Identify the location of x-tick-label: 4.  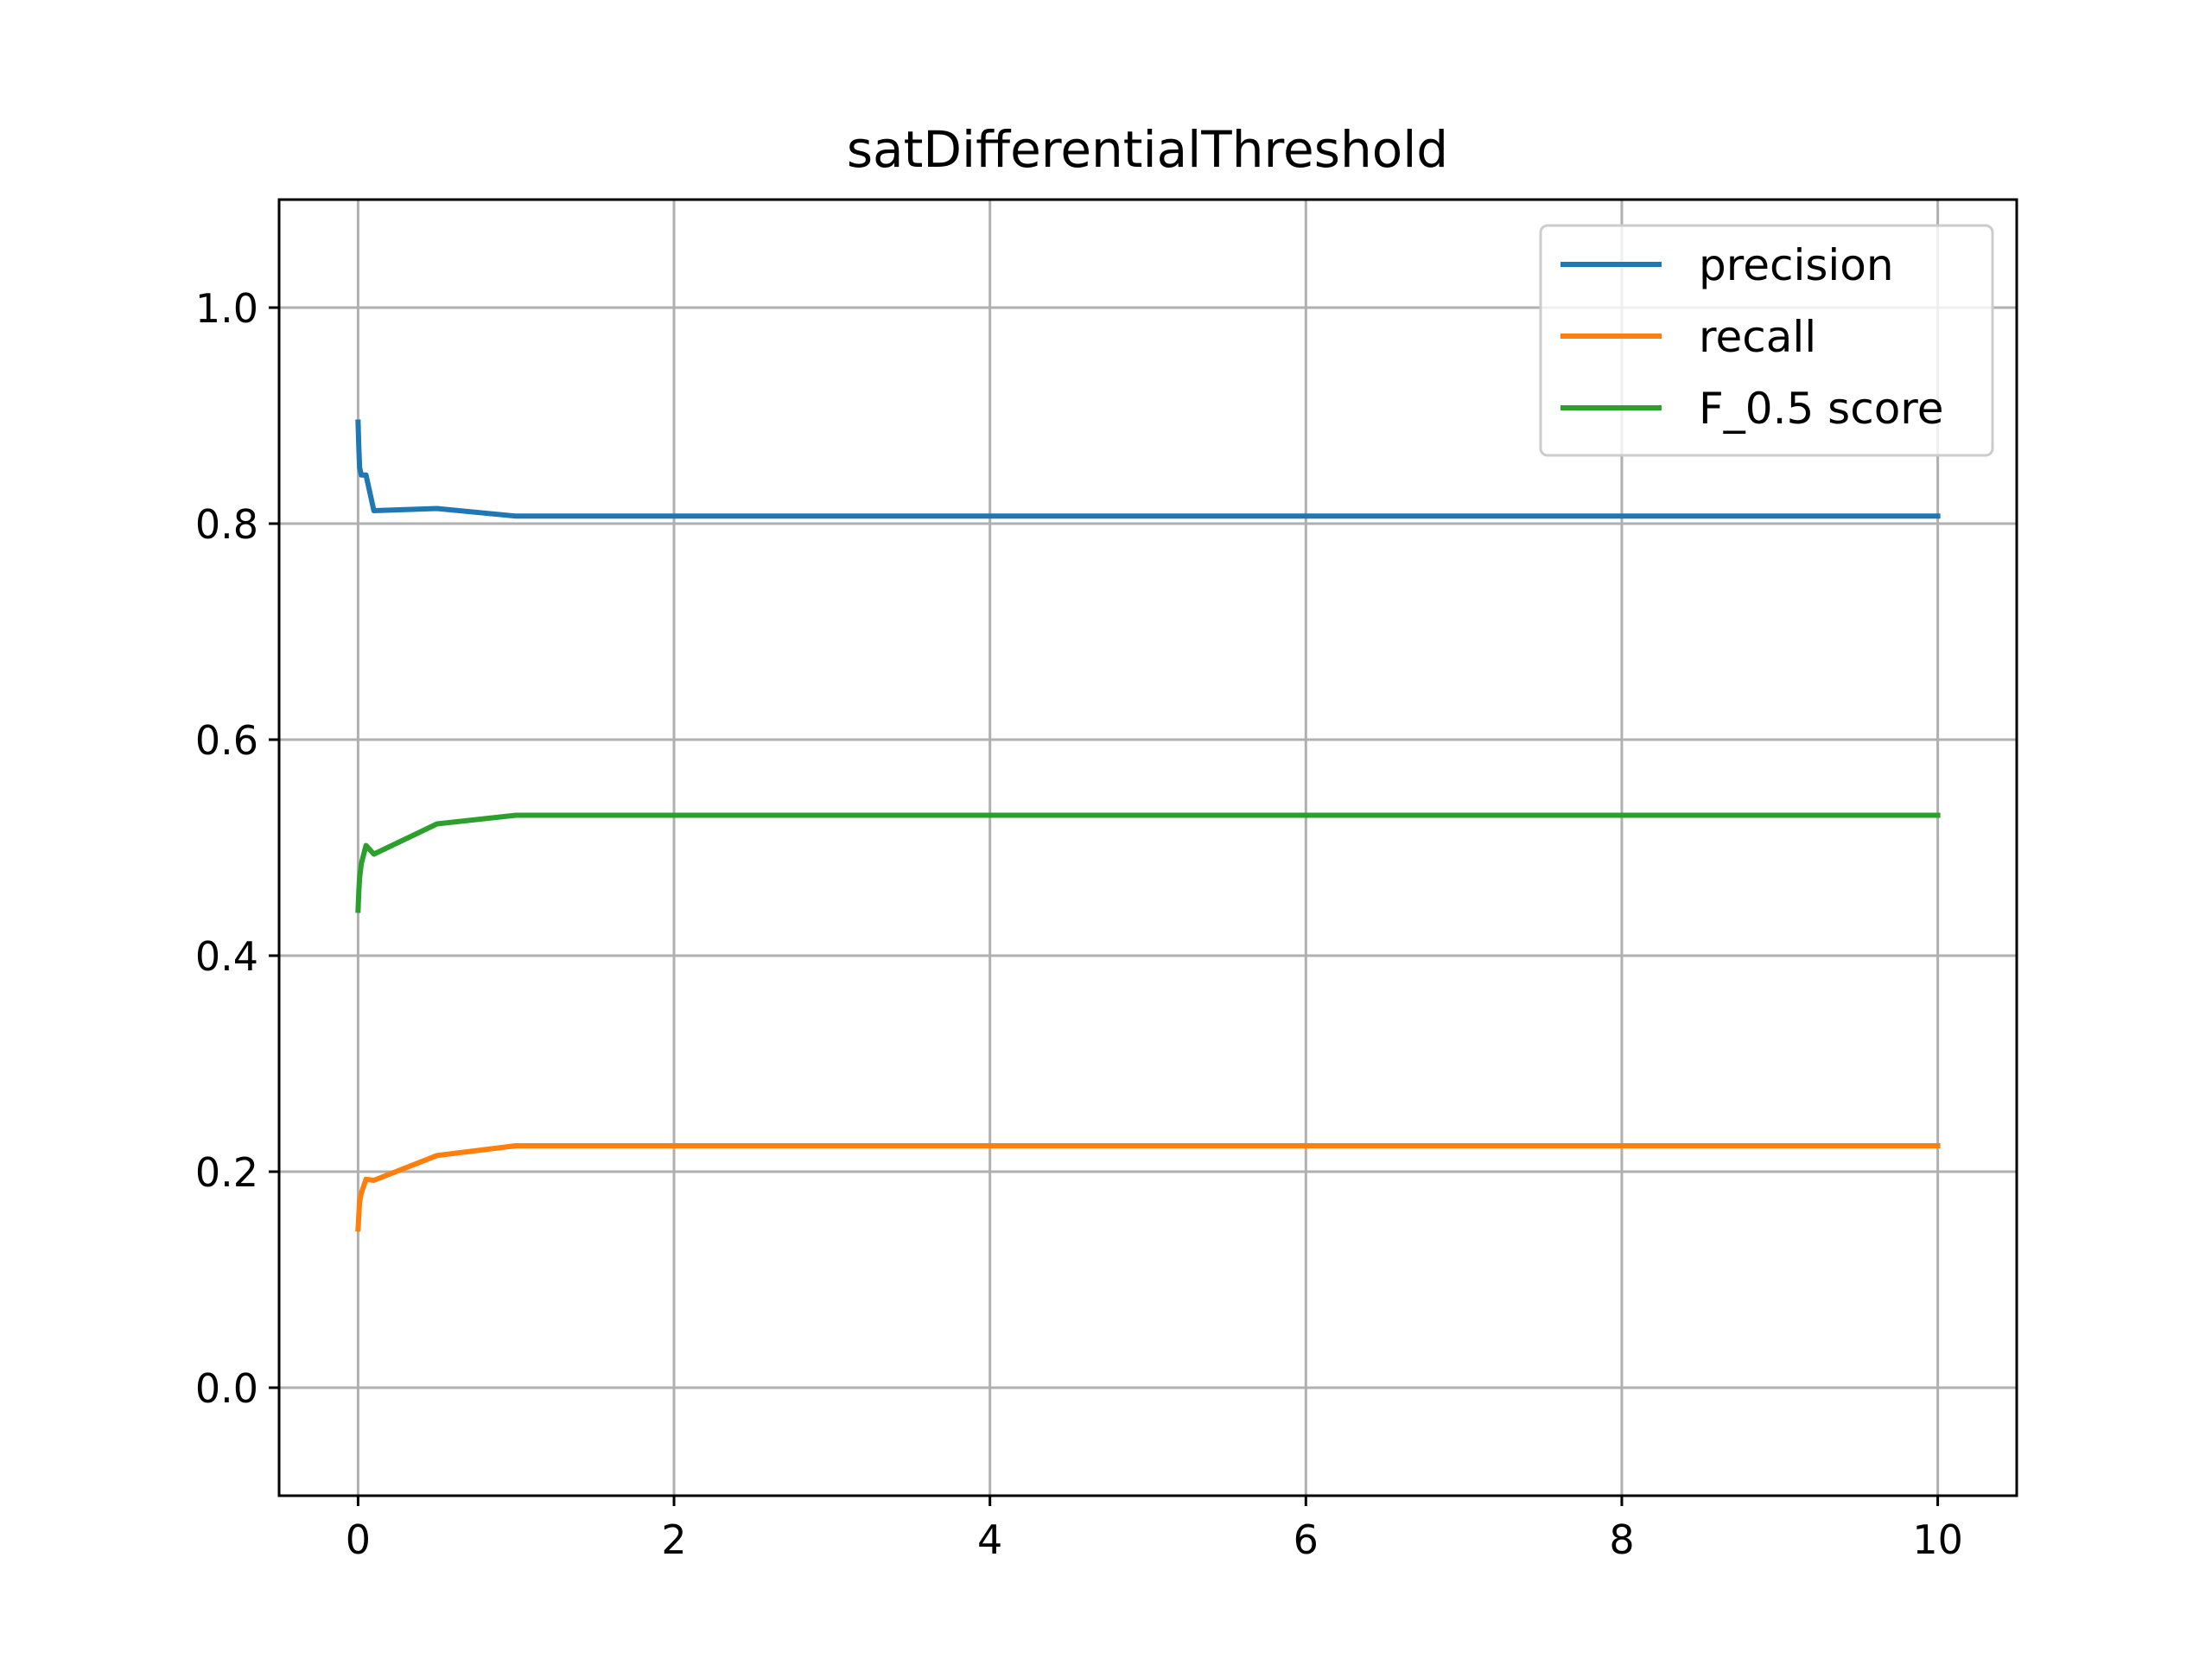
(990, 1539).